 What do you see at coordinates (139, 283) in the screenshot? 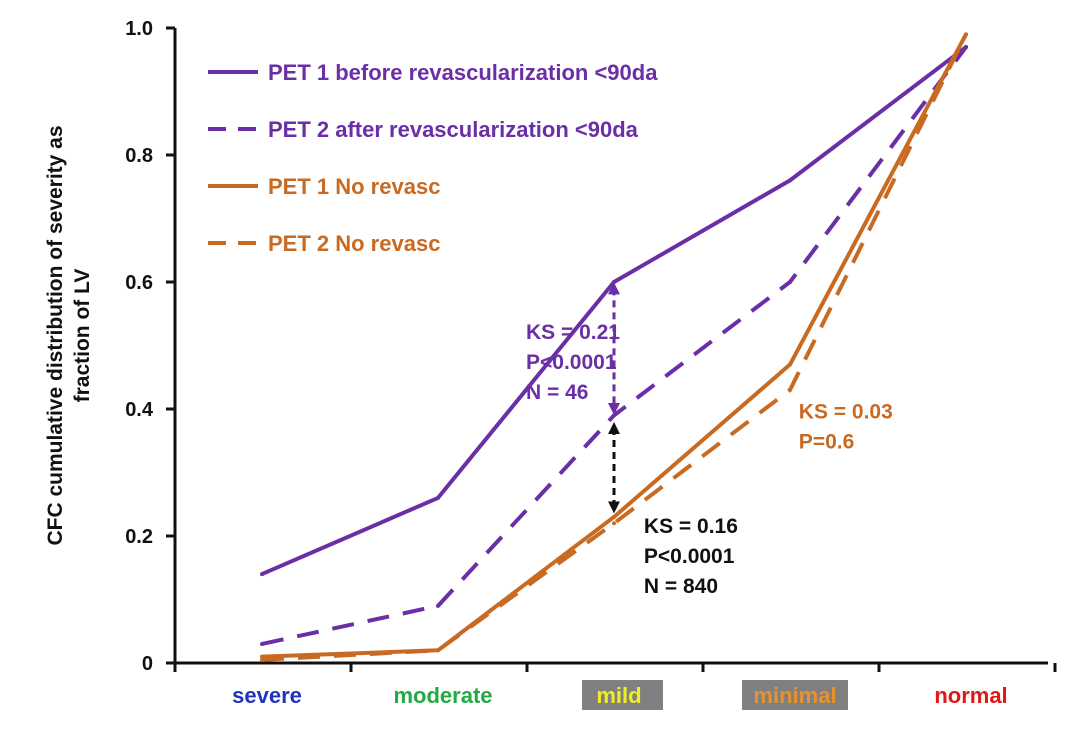
I see `y-tick-label: 0.6` at bounding box center [139, 283].